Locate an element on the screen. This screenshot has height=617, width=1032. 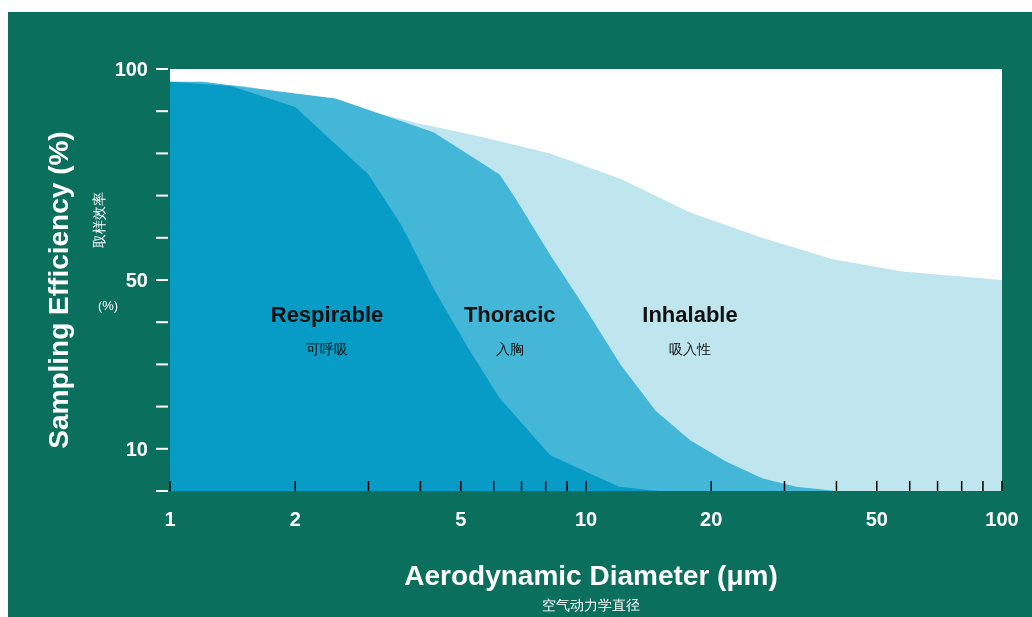
x-tick-label: 10 is located at coordinates (586, 519).